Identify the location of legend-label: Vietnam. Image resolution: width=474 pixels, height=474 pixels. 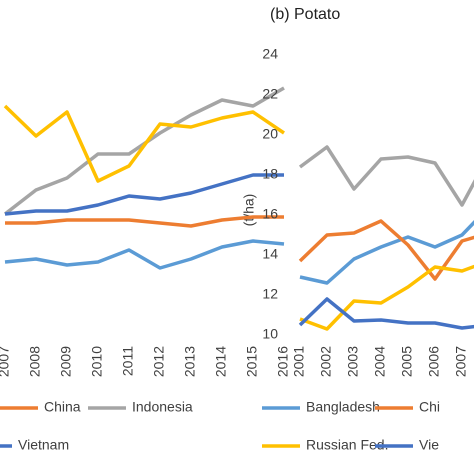
(43, 445).